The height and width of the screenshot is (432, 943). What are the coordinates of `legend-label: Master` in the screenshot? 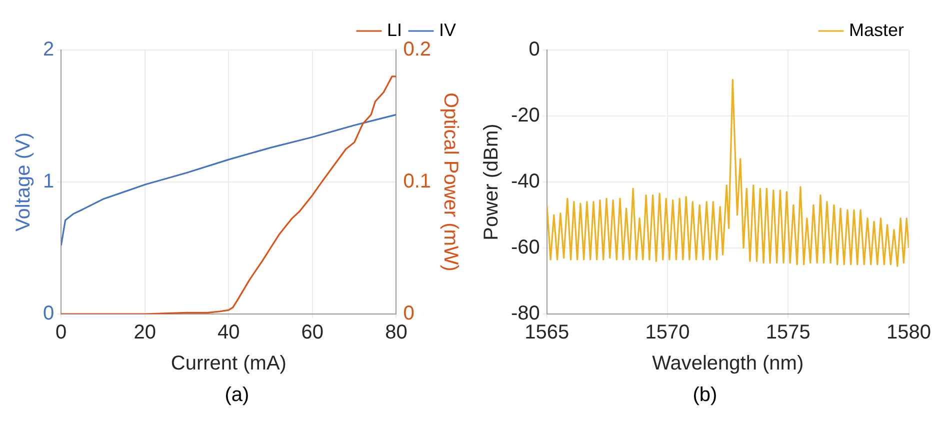 It's located at (876, 30).